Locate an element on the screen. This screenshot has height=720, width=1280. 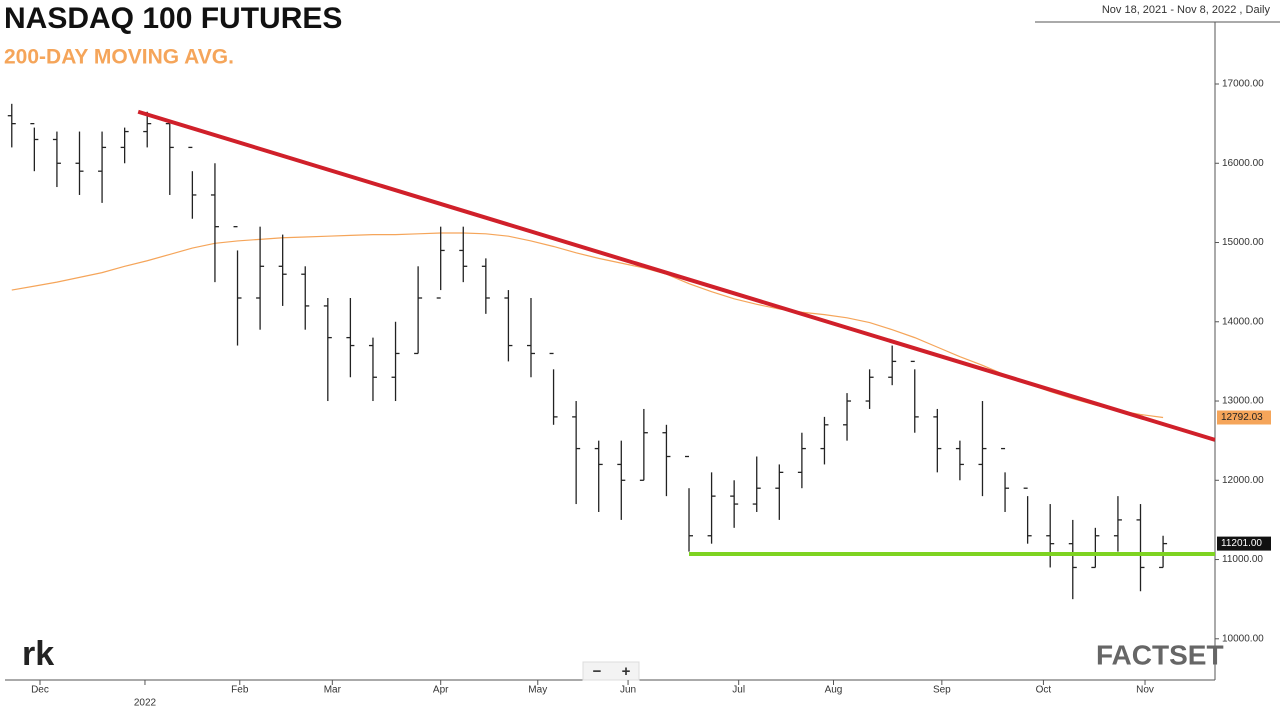
x-tick-label: Jul is located at coordinates (738, 690).